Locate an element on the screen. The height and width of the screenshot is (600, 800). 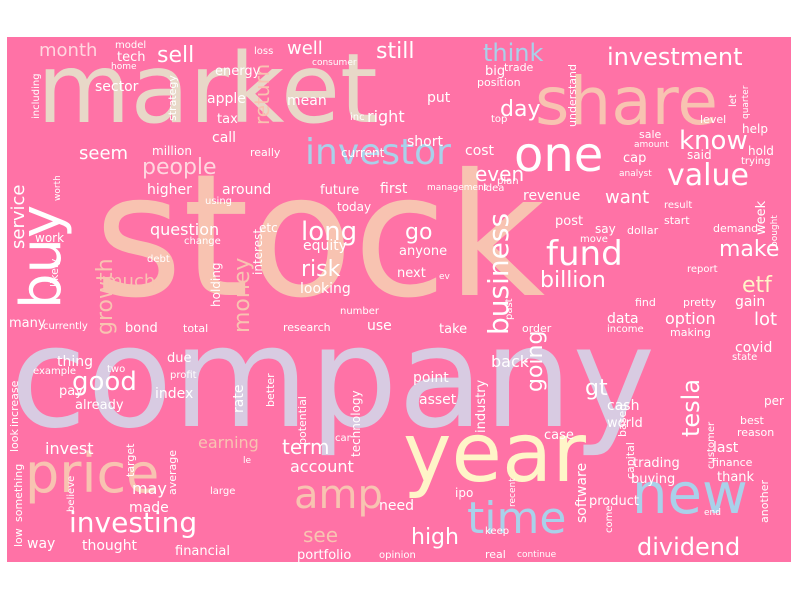
word-cash: cash is located at coordinates (623, 406).